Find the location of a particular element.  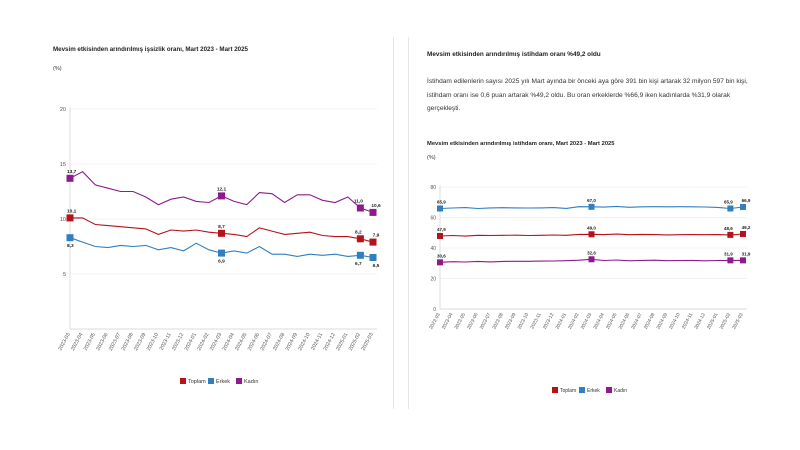

data-label: 32,6 is located at coordinates (591, 252).